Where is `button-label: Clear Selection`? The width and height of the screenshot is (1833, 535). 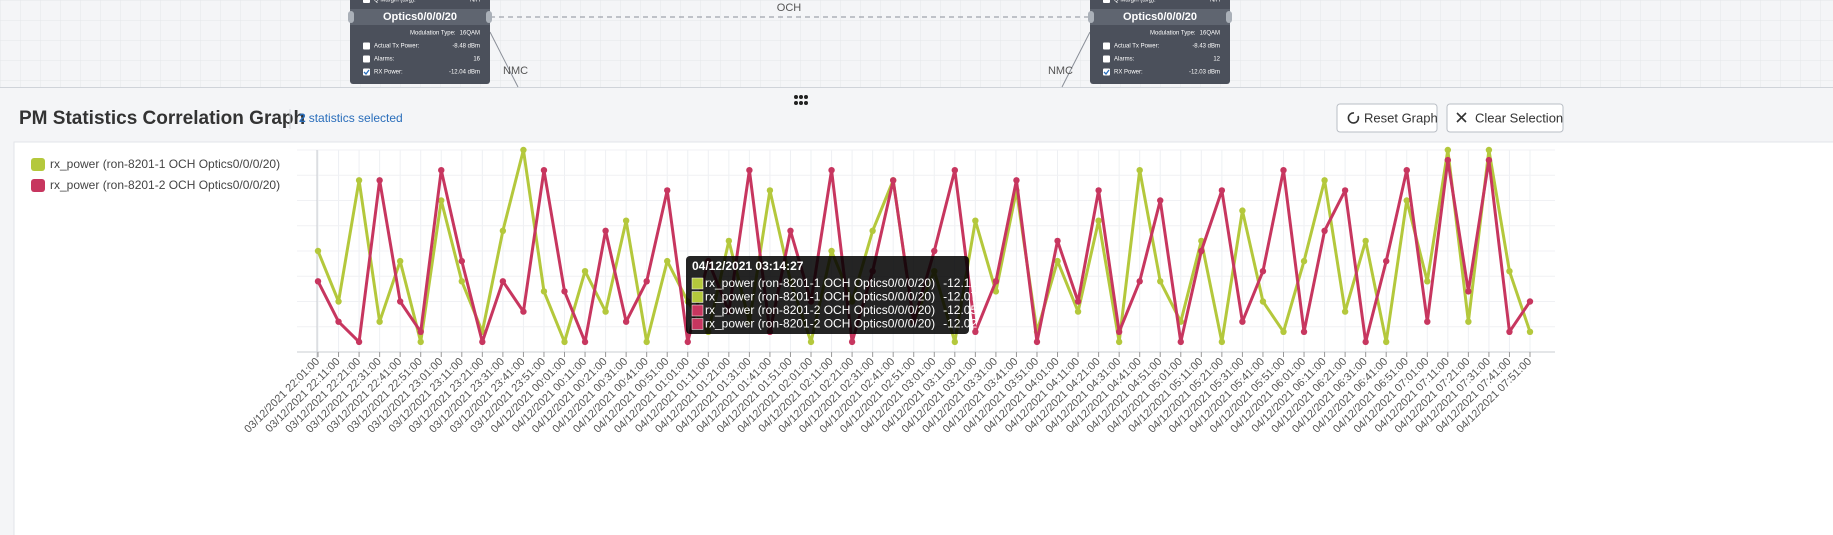 button-label: Clear Selection is located at coordinates (1519, 117).